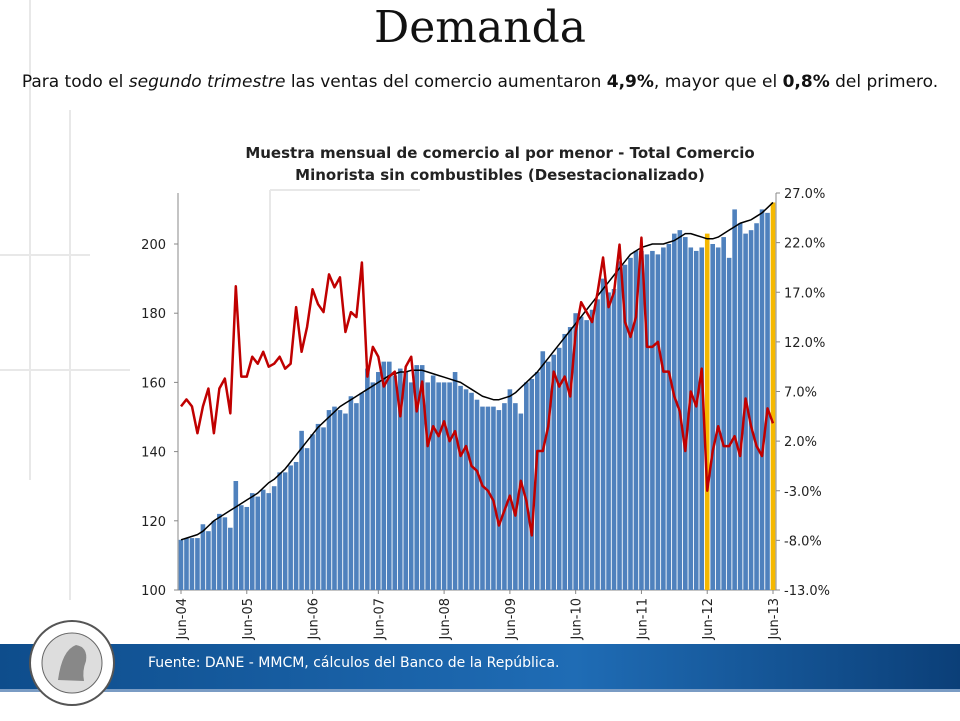 The width and height of the screenshot is (960, 721). I want to click on y2-tick-label: -8.0%, so click(803, 541).